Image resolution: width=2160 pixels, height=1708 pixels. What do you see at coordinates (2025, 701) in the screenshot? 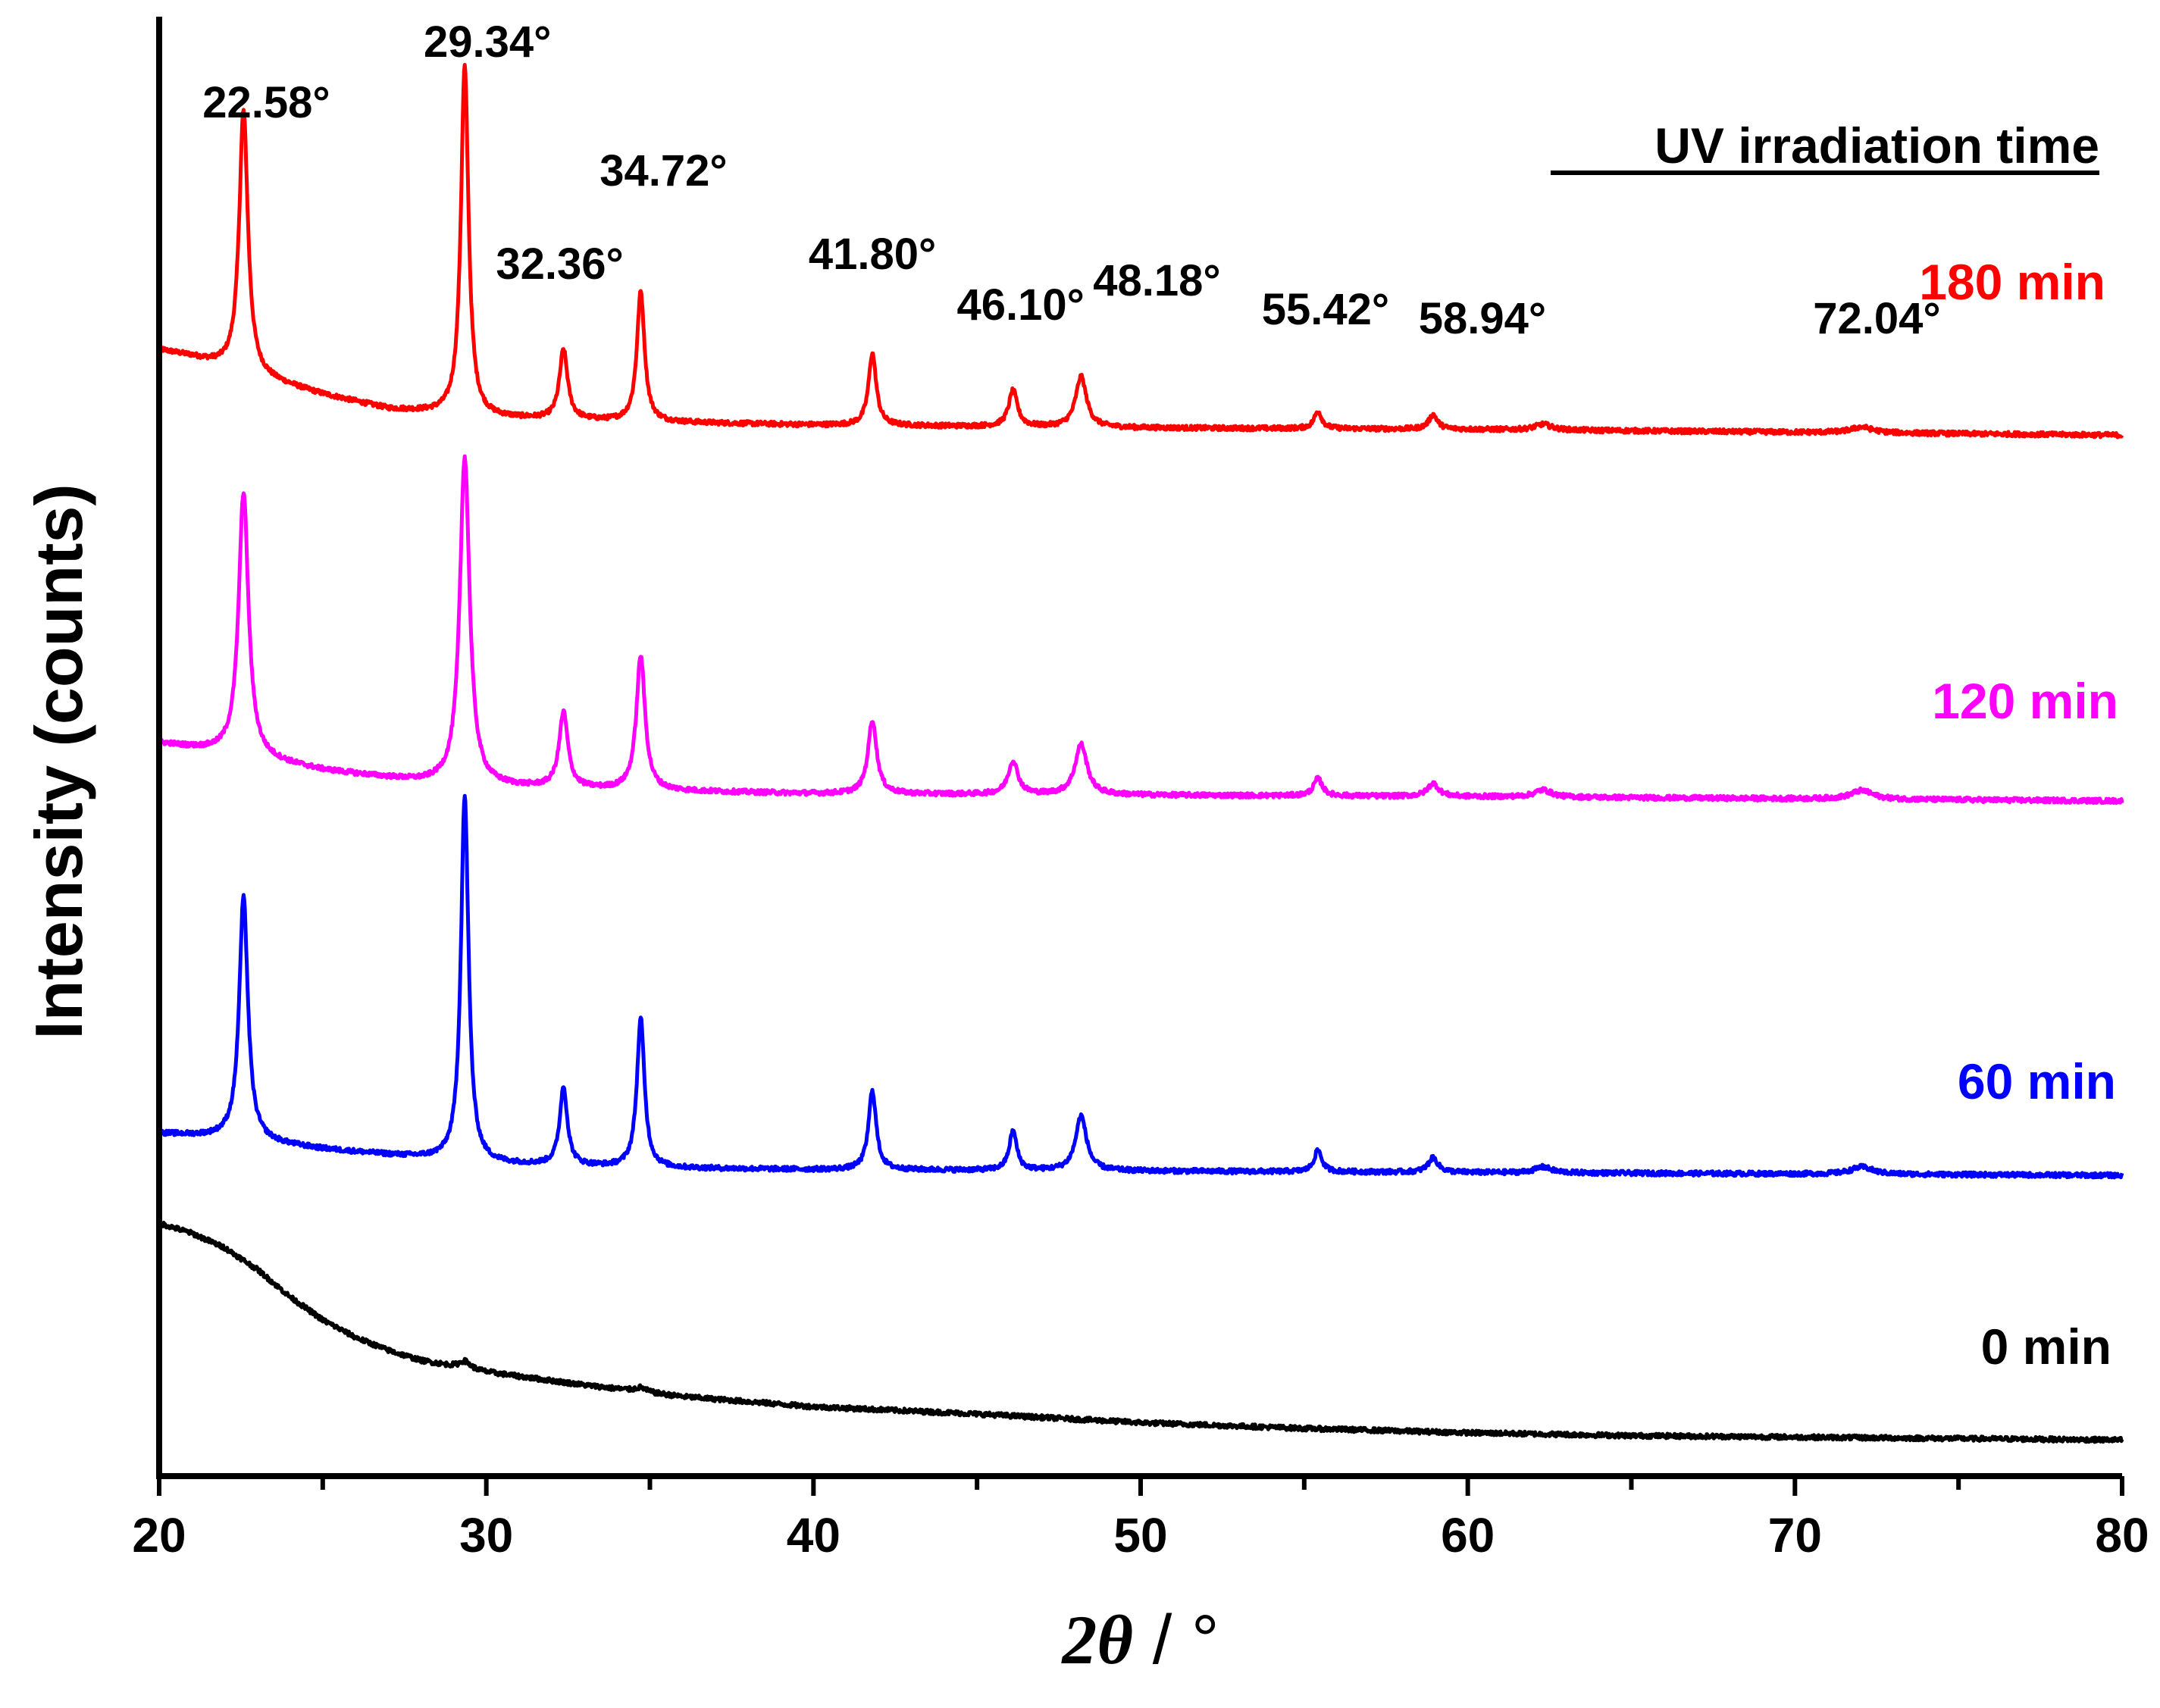
I see `series-label: 120 min` at bounding box center [2025, 701].